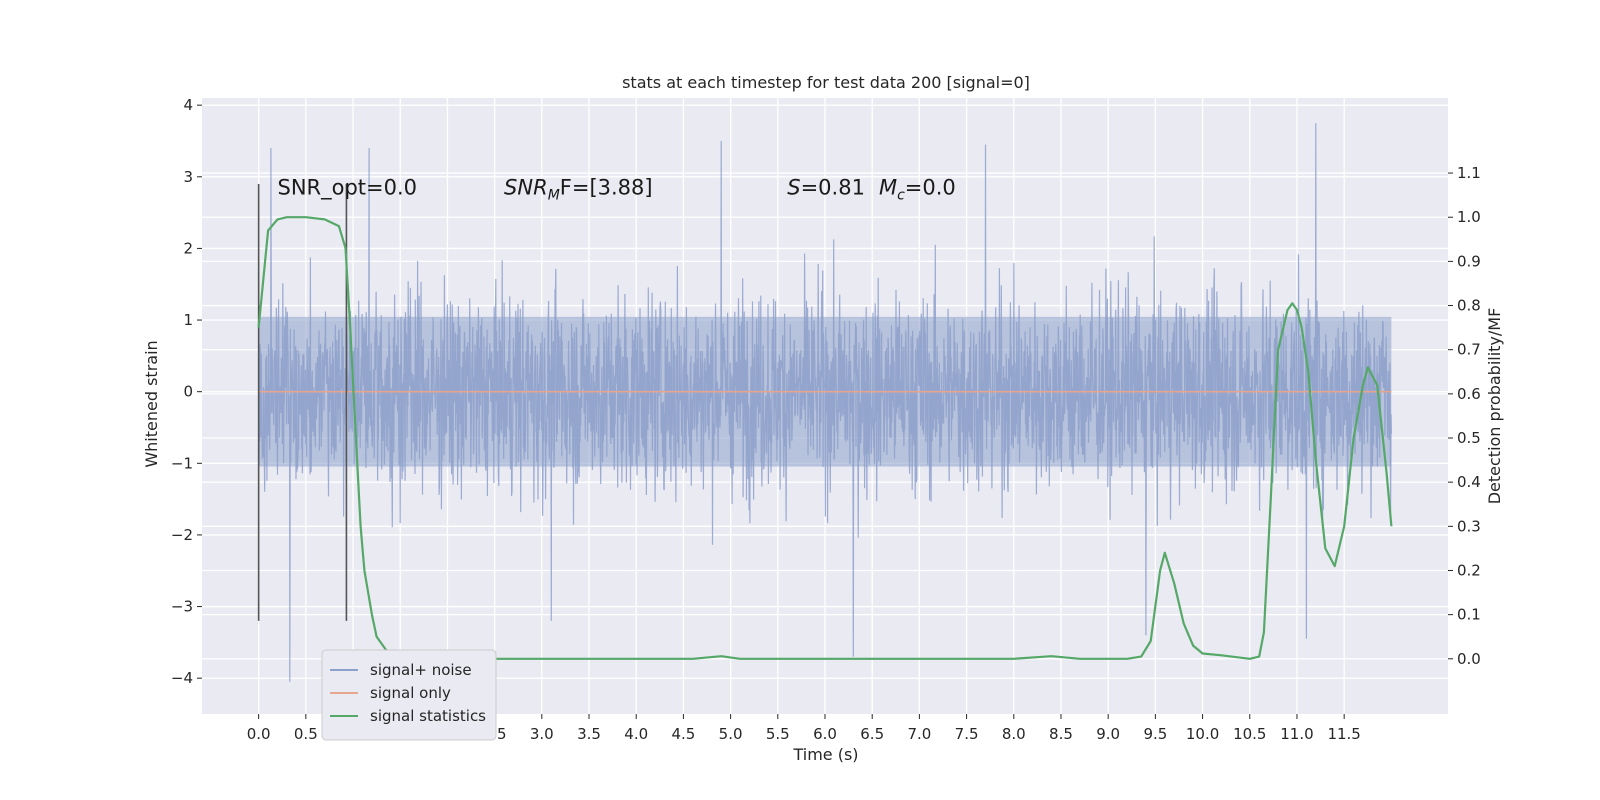 The height and width of the screenshot is (800, 1600). I want to click on y2-tick-label: 1.1, so click(1469, 173).